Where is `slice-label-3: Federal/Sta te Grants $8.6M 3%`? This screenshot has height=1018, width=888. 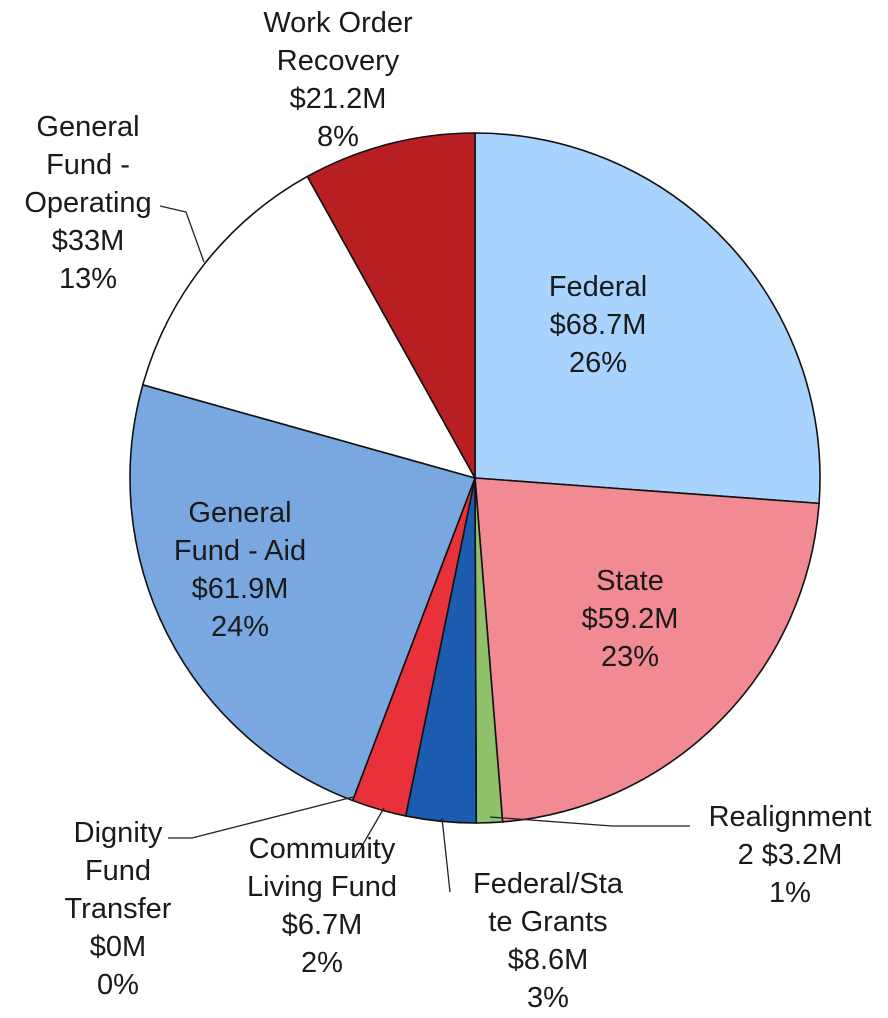
slice-label-3: Federal/Sta te Grants $8.6M 3% is located at coordinates (548, 941).